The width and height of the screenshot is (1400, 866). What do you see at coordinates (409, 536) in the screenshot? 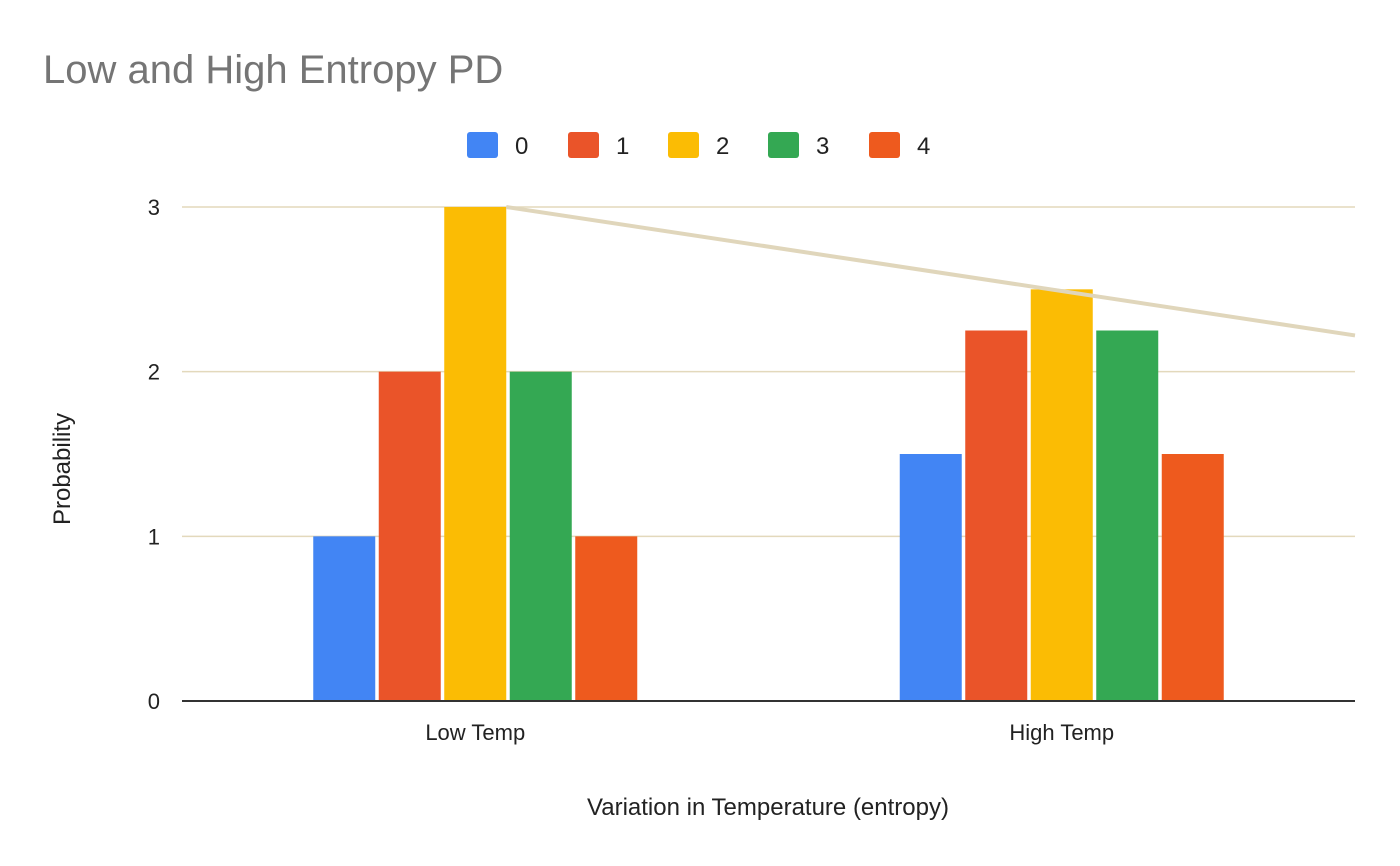
I see `bar-series-1-low-temp` at bounding box center [409, 536].